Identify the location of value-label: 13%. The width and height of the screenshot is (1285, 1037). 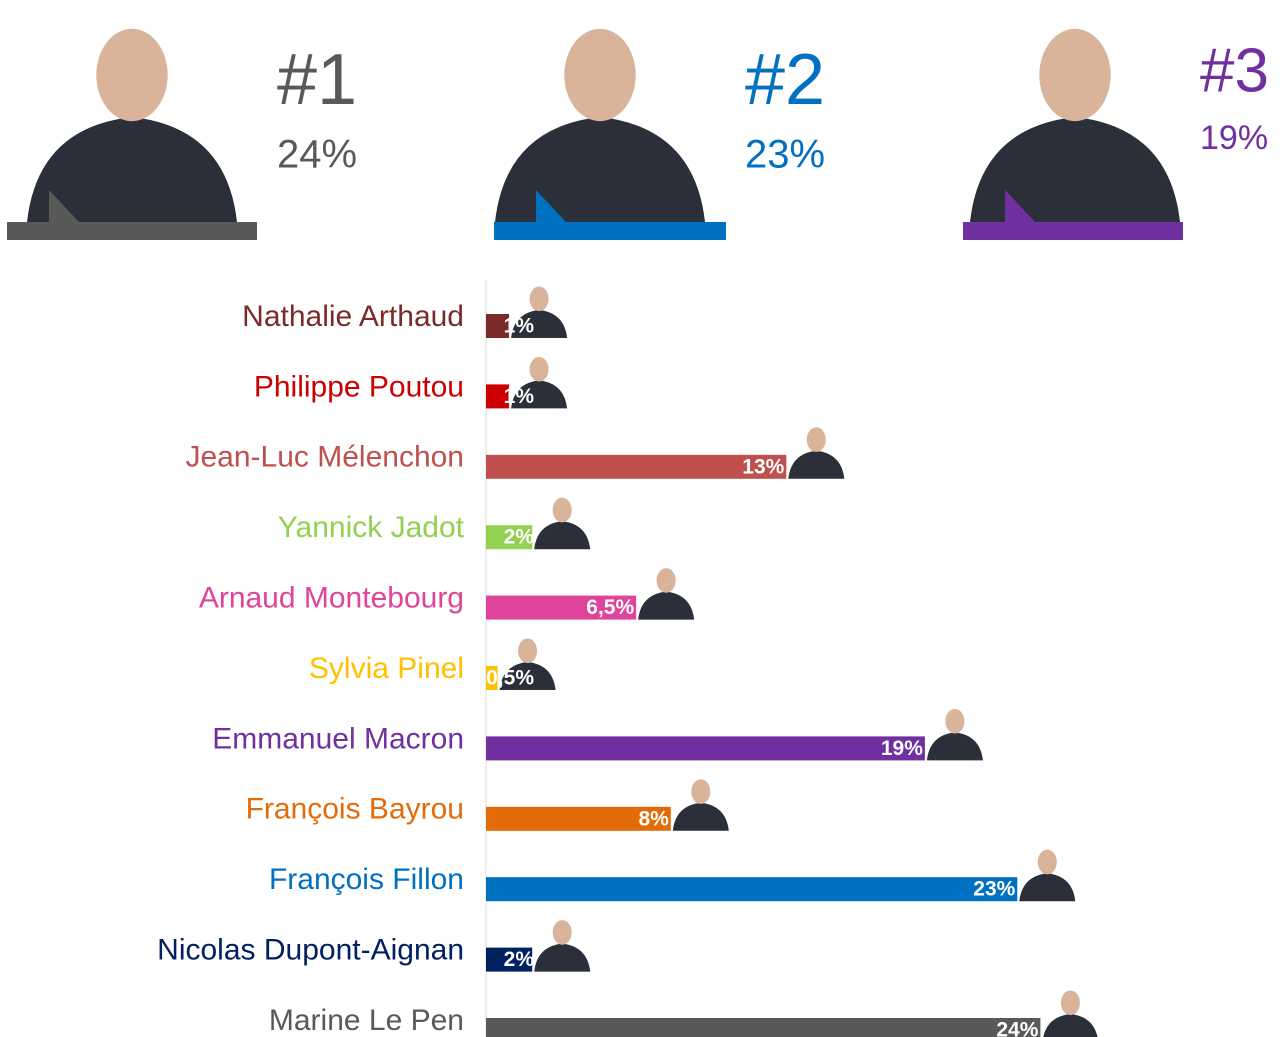
(763, 466).